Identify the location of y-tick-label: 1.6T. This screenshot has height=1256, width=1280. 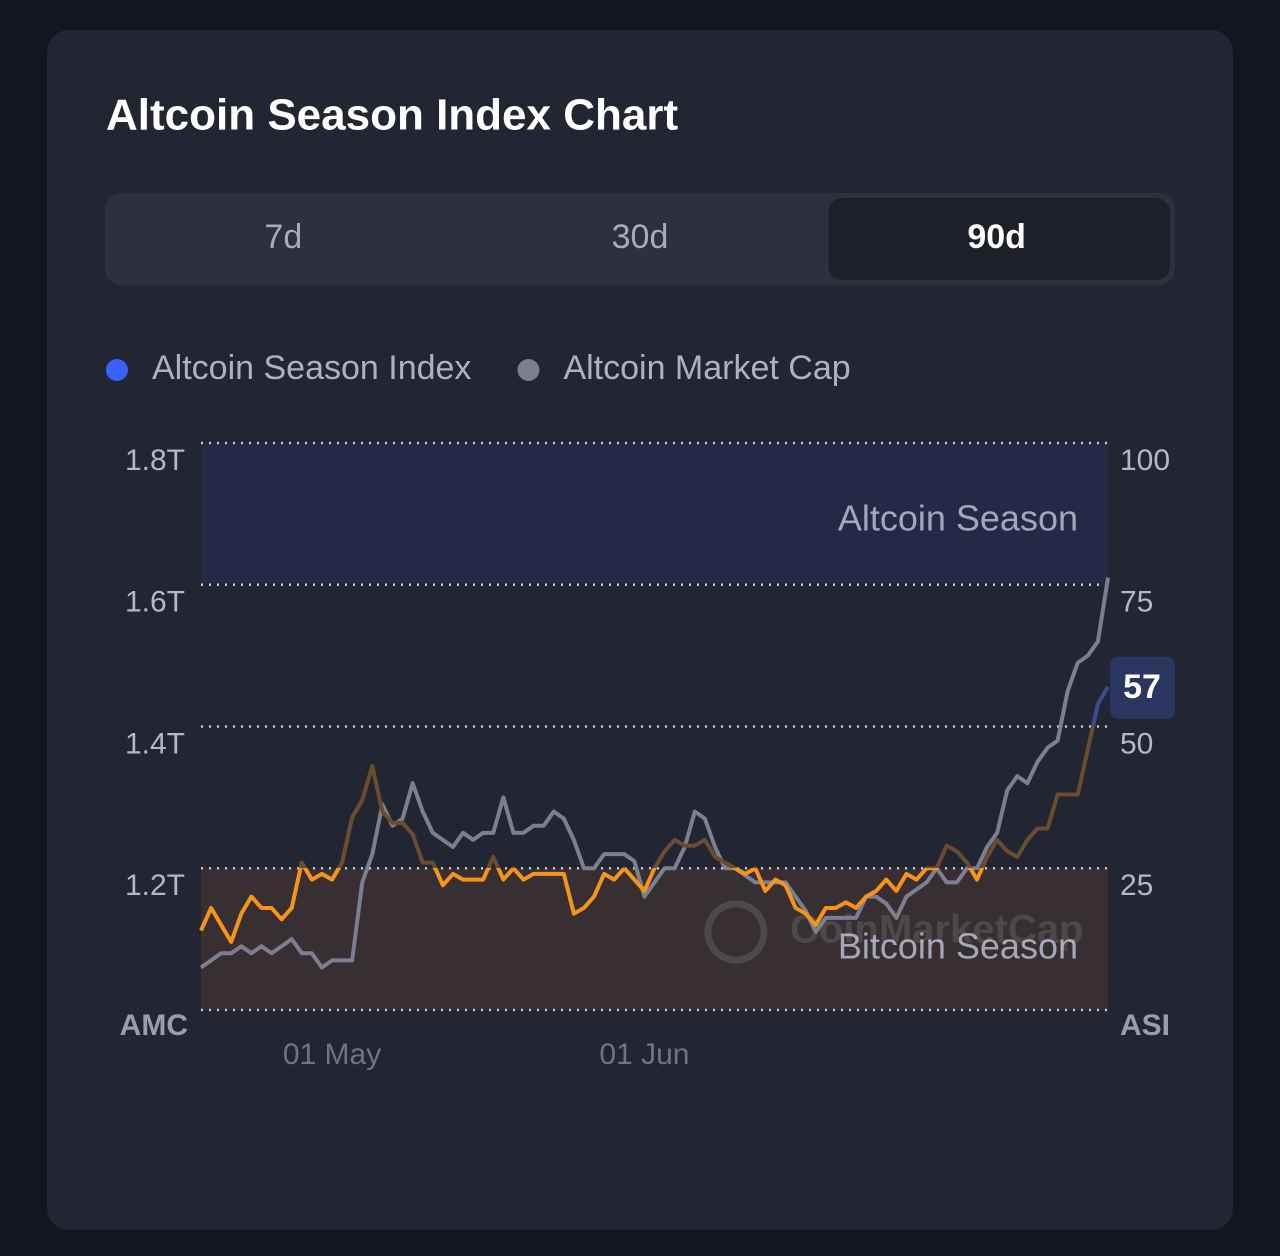
(155, 602).